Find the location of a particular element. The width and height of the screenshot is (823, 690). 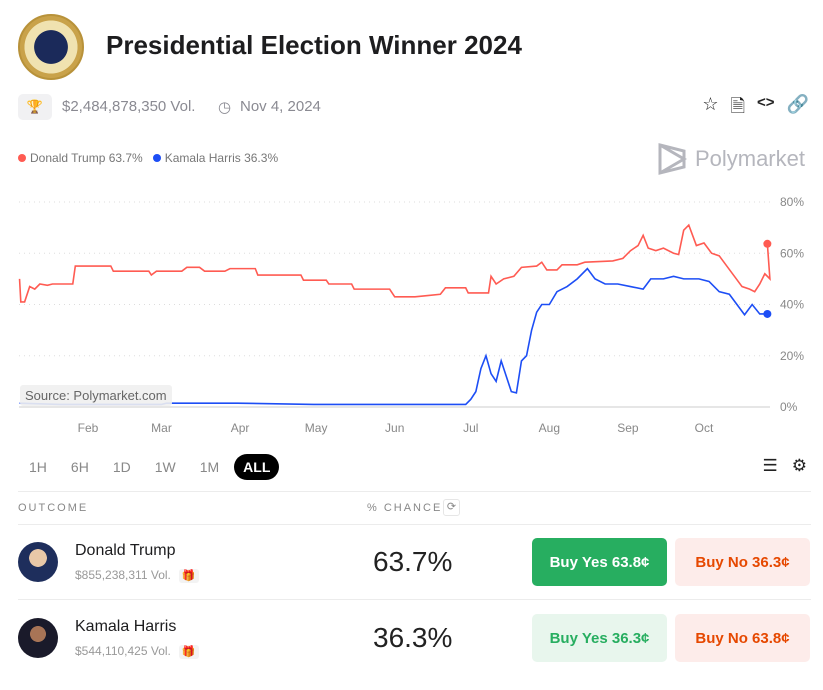

x-tick-label: Sep is located at coordinates (628, 428).